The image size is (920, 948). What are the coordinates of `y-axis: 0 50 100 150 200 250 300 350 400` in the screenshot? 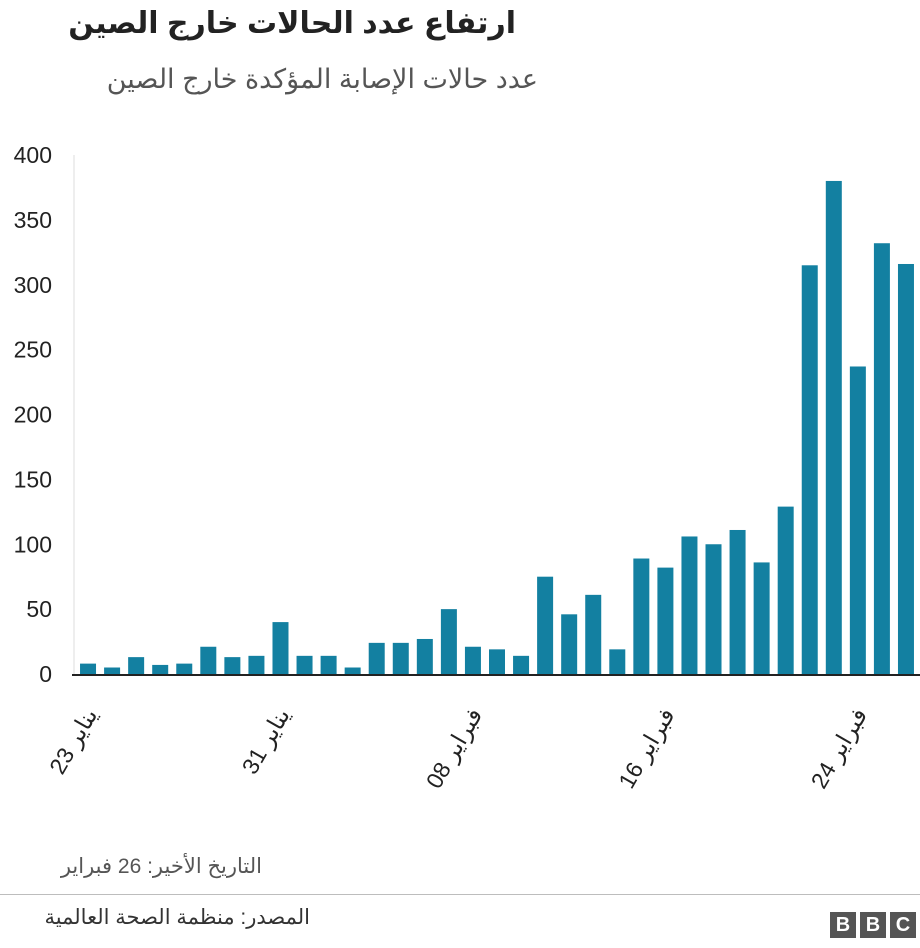 It's located at (44, 414).